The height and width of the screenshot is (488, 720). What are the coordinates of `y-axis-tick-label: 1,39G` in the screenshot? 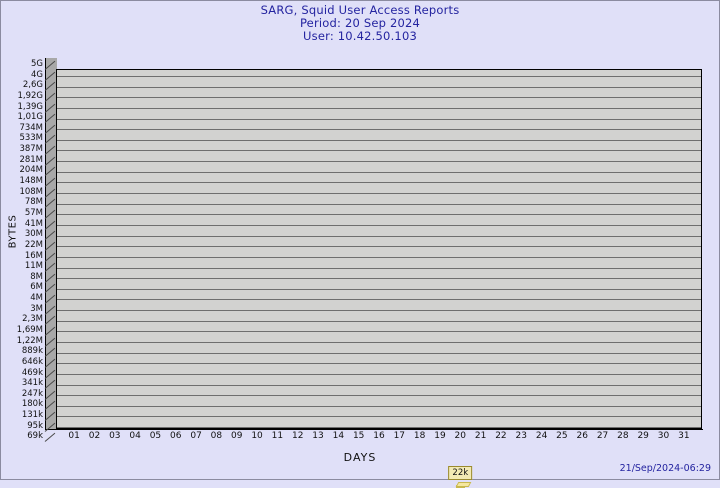 It's located at (30, 106).